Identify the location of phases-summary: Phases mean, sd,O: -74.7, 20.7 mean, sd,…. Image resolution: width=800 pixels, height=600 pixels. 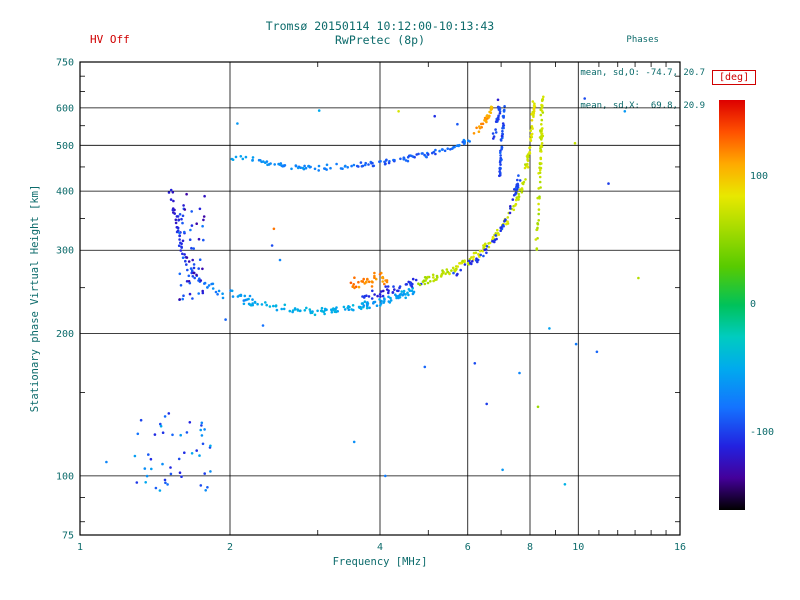
(642, 73).